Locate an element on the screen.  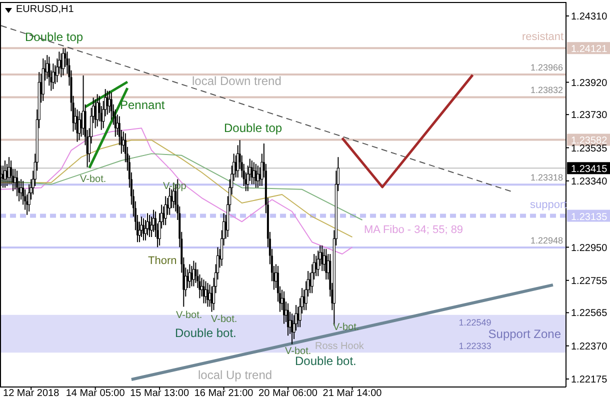
annotation: Pennant is located at coordinates (142, 105).